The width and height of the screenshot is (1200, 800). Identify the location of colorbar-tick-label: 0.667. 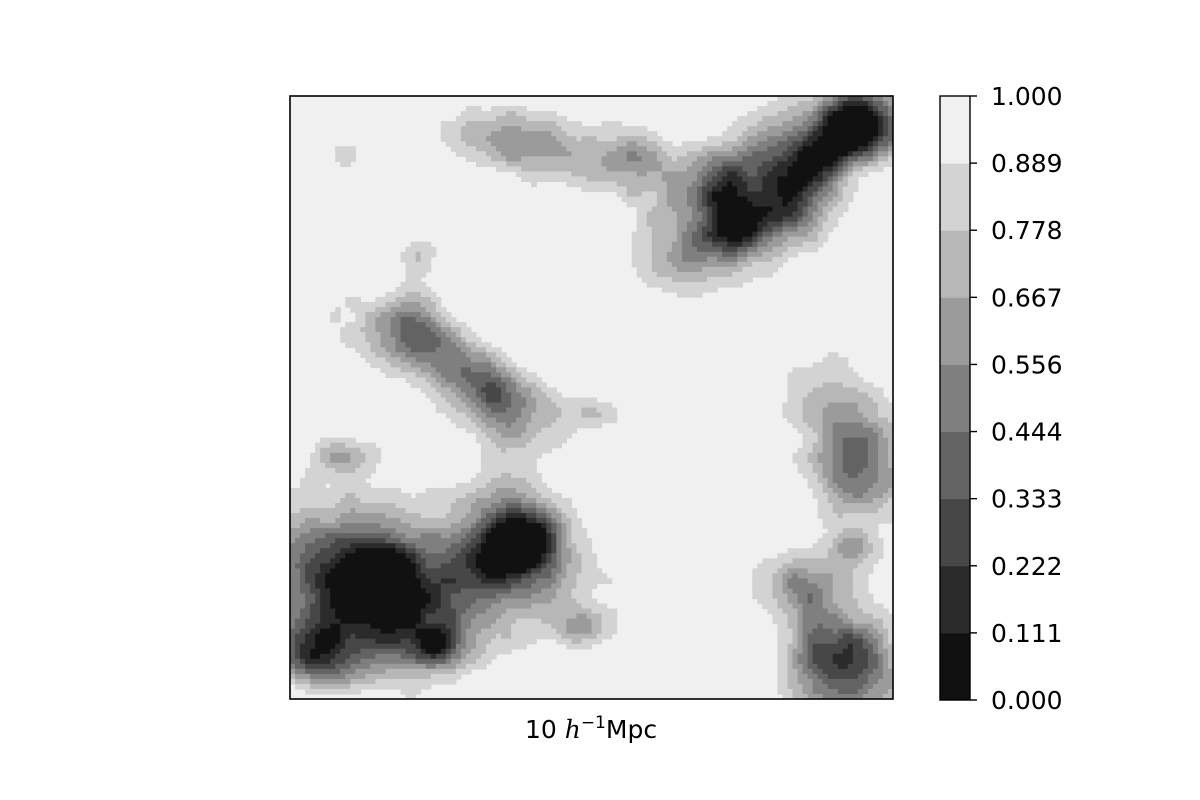
(1027, 297).